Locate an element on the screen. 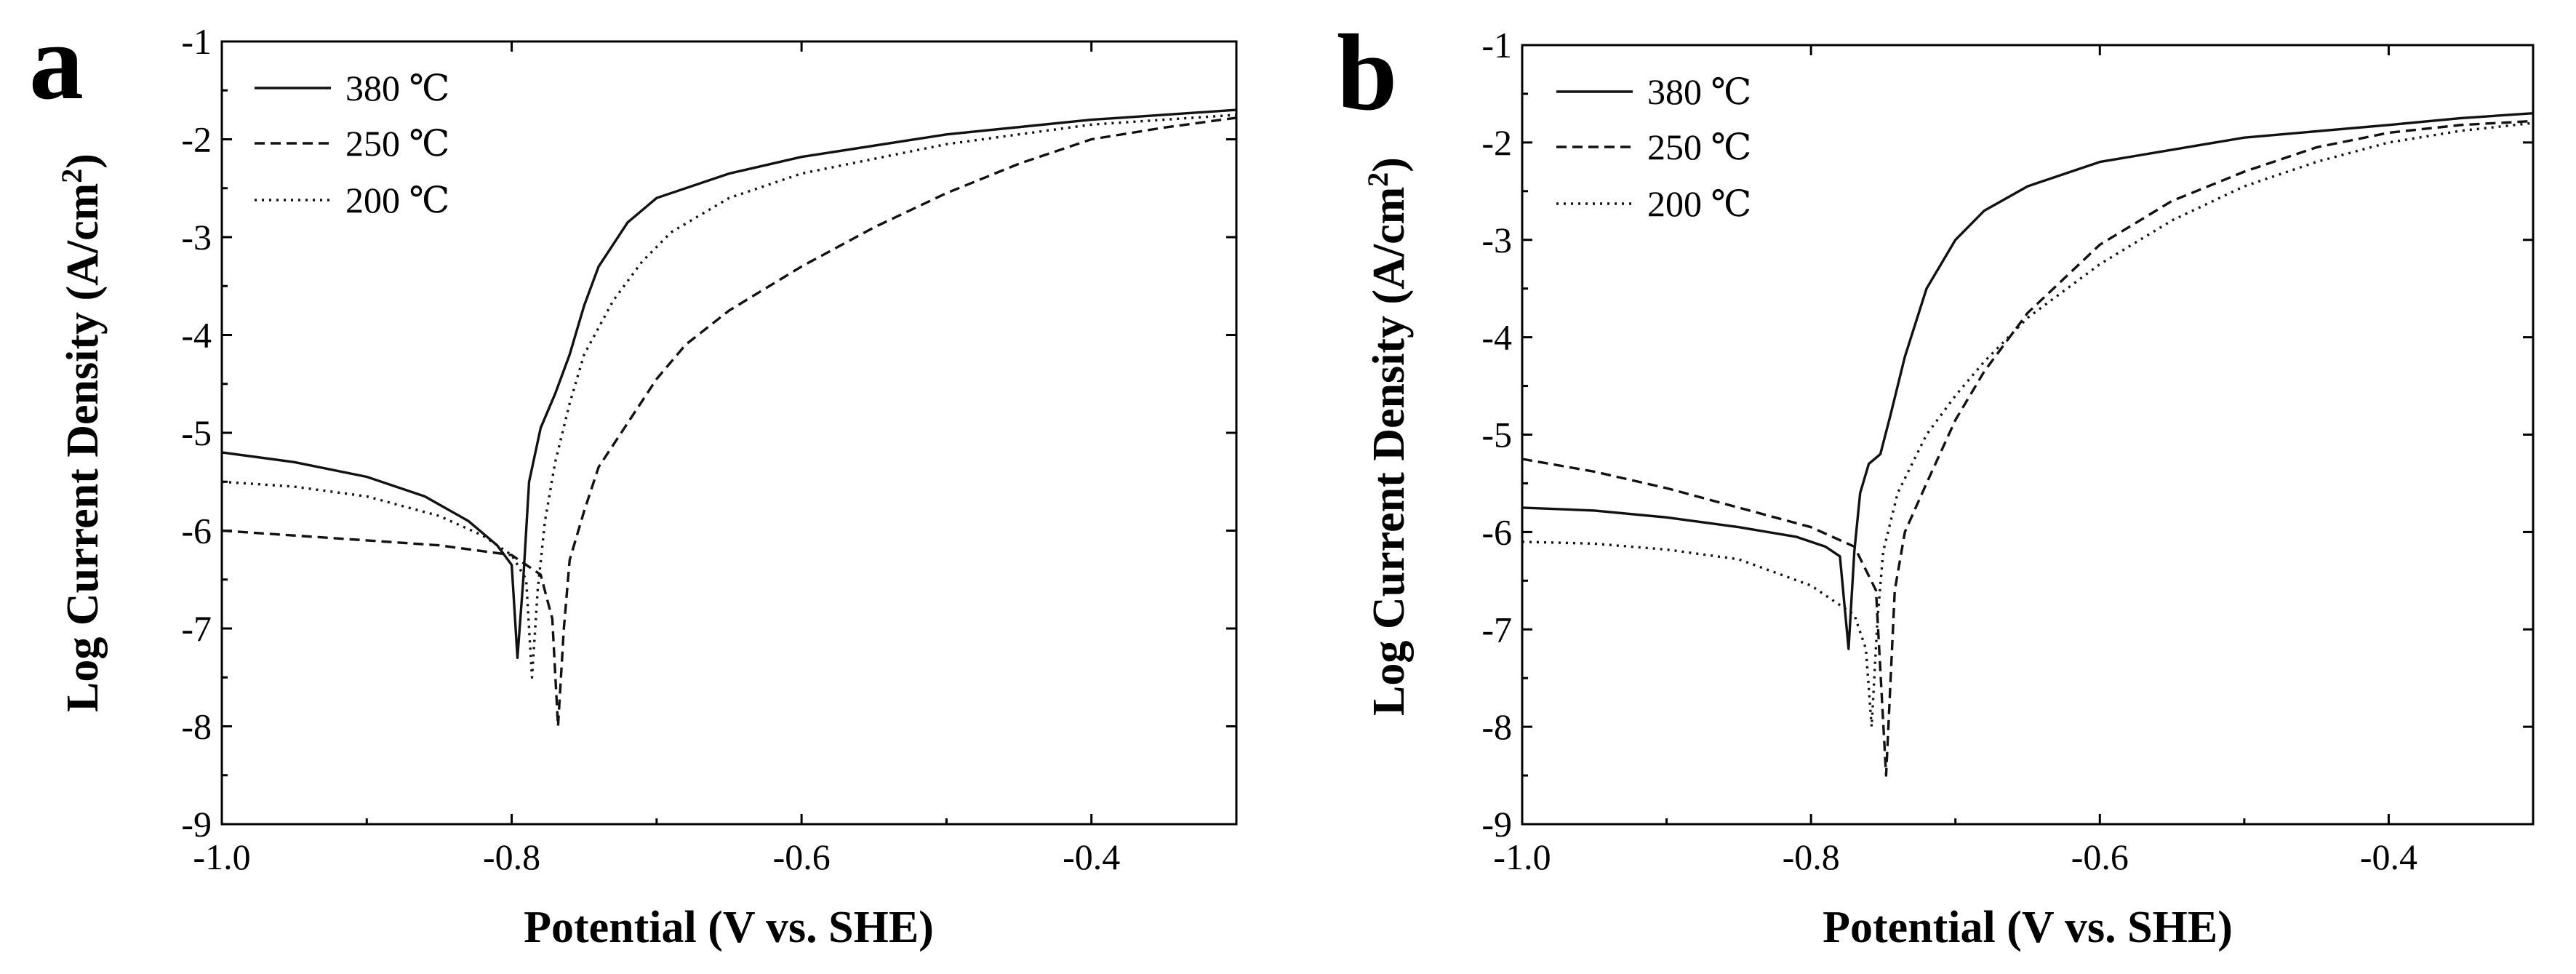 The height and width of the screenshot is (974, 2576). panel-a-x-axis-title: Potential (V vs. SHE) is located at coordinates (729, 927).